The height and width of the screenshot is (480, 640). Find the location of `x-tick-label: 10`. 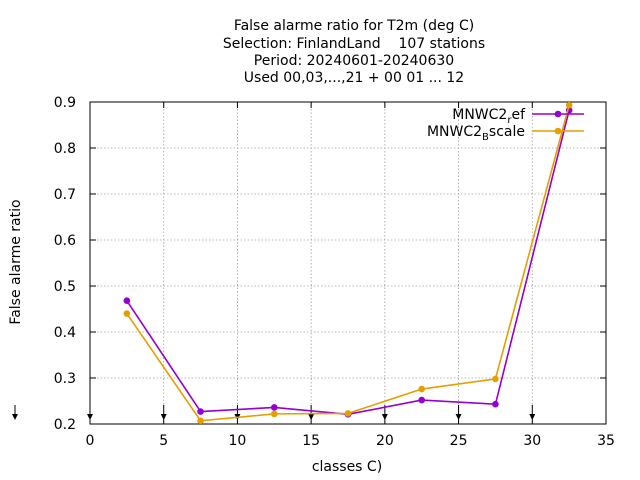

x-tick-label: 10 is located at coordinates (238, 441).